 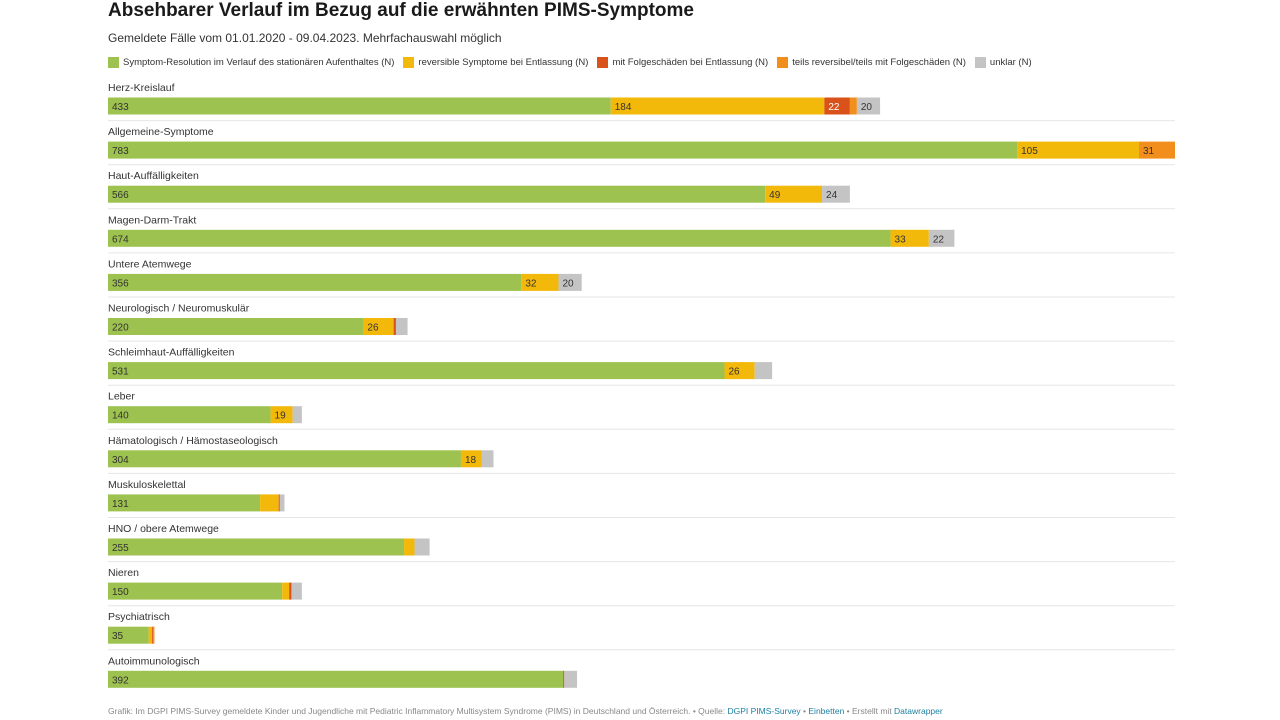 I want to click on footer-created-with: • Erstellt mit, so click(x=869, y=711).